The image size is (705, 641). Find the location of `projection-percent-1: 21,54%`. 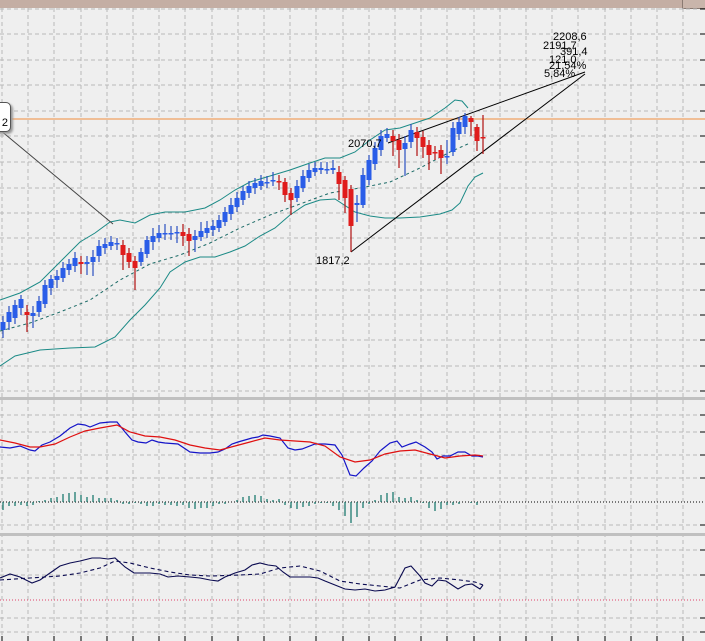

projection-percent-1: 21,54% is located at coordinates (568, 66).